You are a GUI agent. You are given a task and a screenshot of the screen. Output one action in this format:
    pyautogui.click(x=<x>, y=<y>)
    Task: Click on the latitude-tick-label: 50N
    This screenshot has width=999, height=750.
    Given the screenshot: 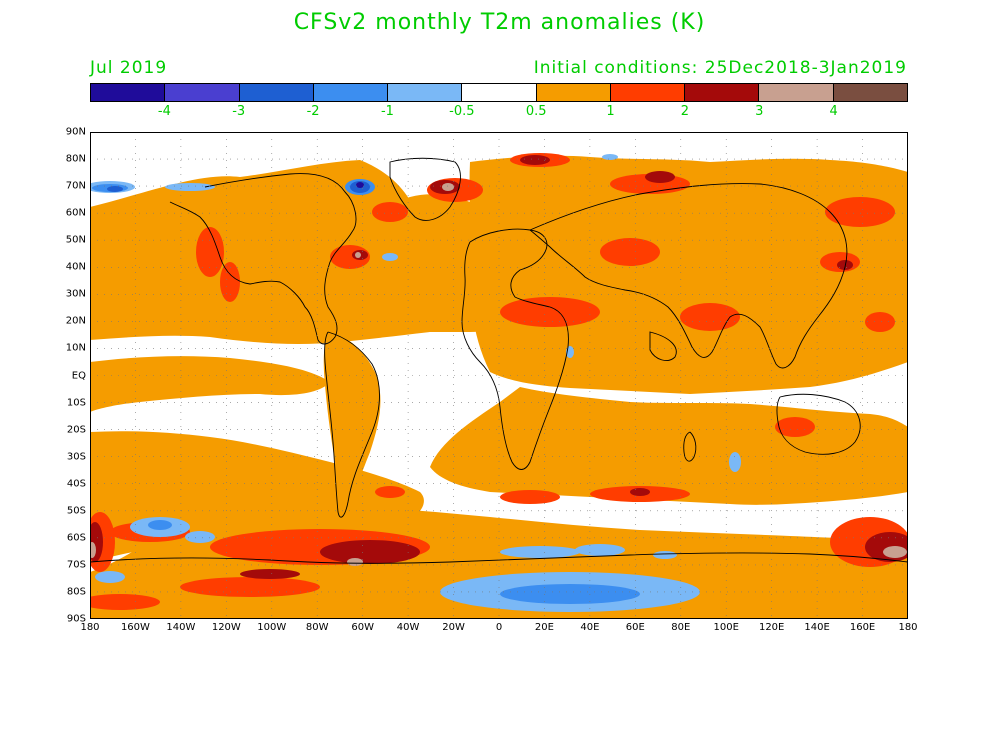 What is the action you would take?
    pyautogui.click(x=75, y=240)
    